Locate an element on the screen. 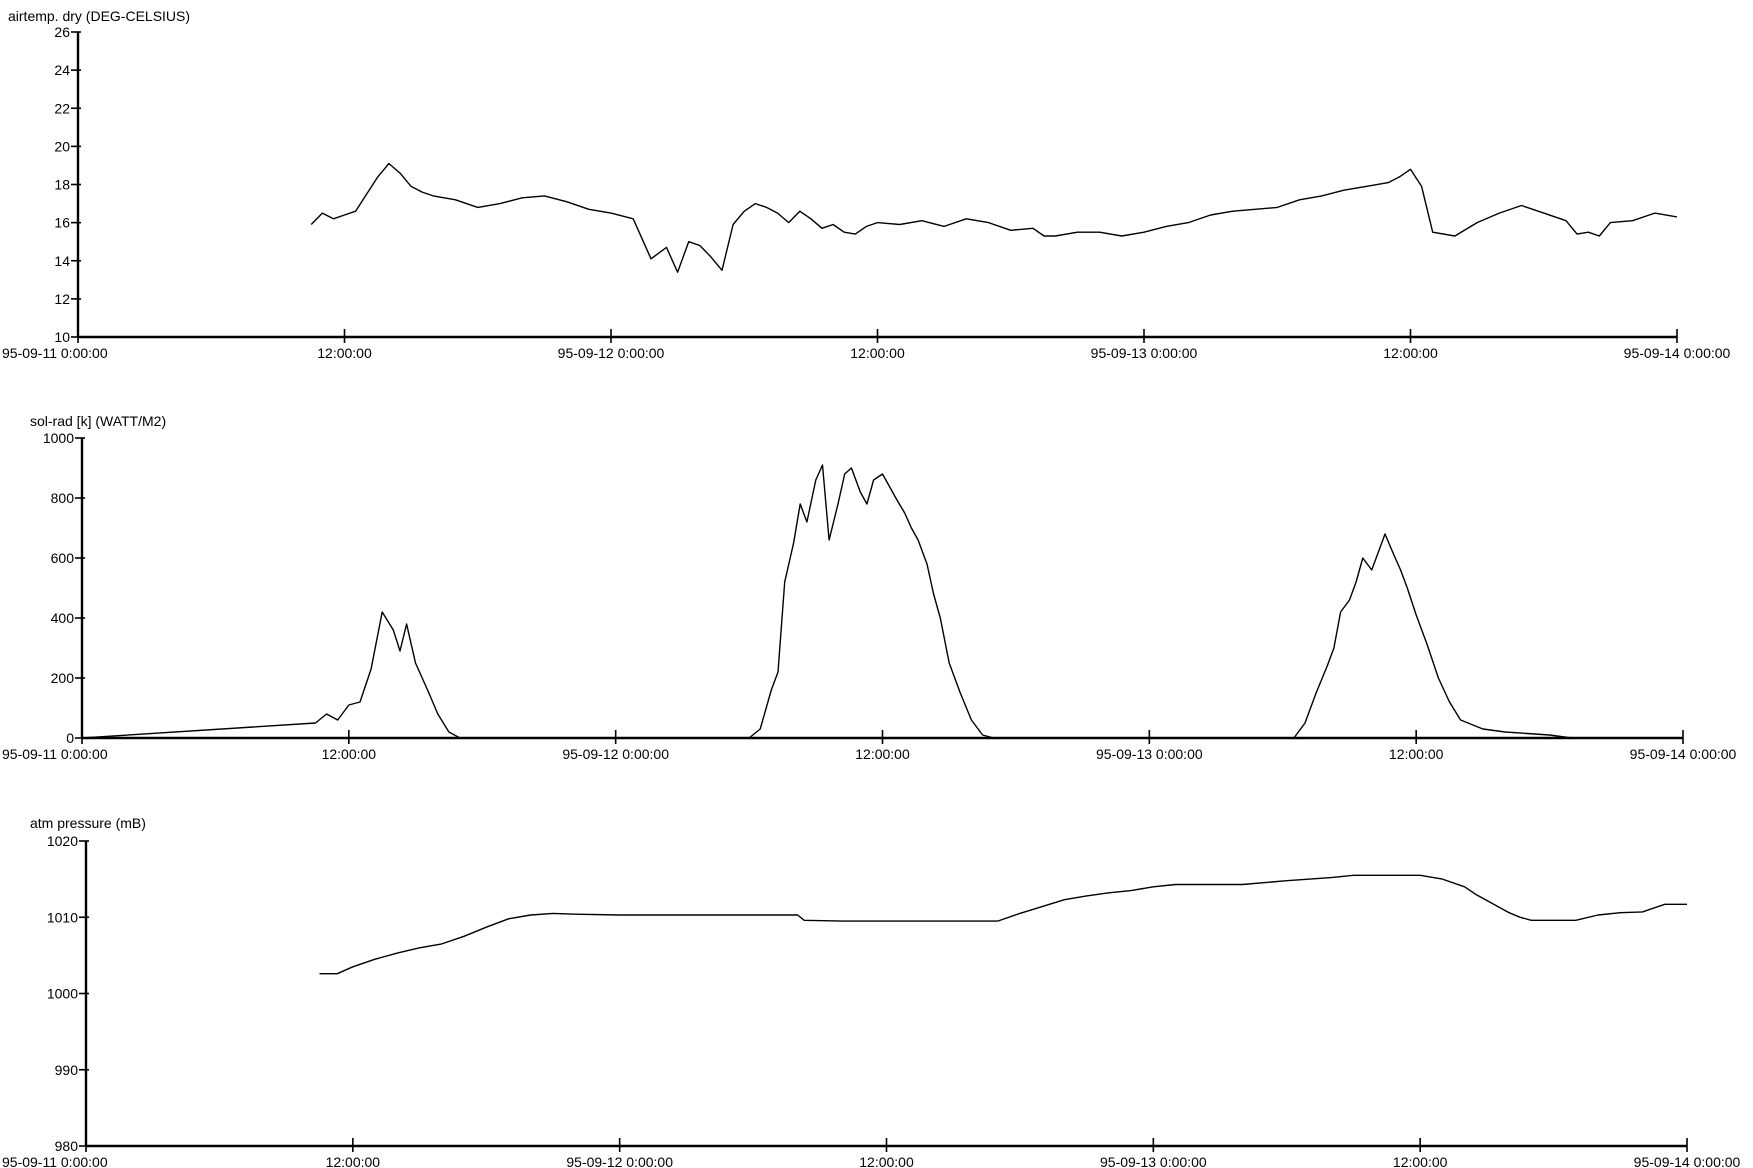 Image resolution: width=1753 pixels, height=1168 pixels. y-tick-label: 14 is located at coordinates (62, 261).